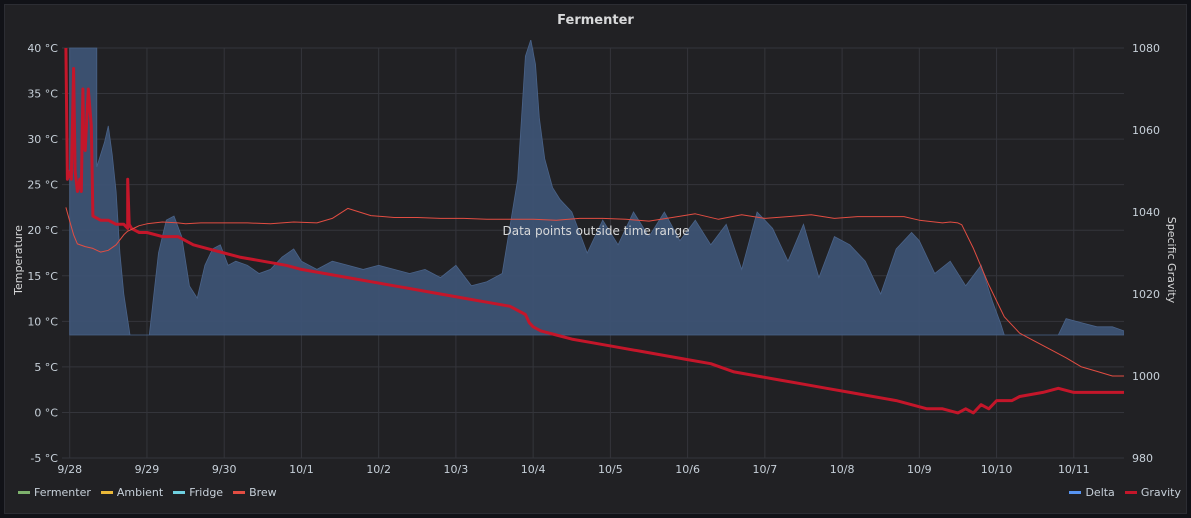 The image size is (1191, 518). What do you see at coordinates (301, 469) in the screenshot?
I see `x-tick-label: 10/1` at bounding box center [301, 469].